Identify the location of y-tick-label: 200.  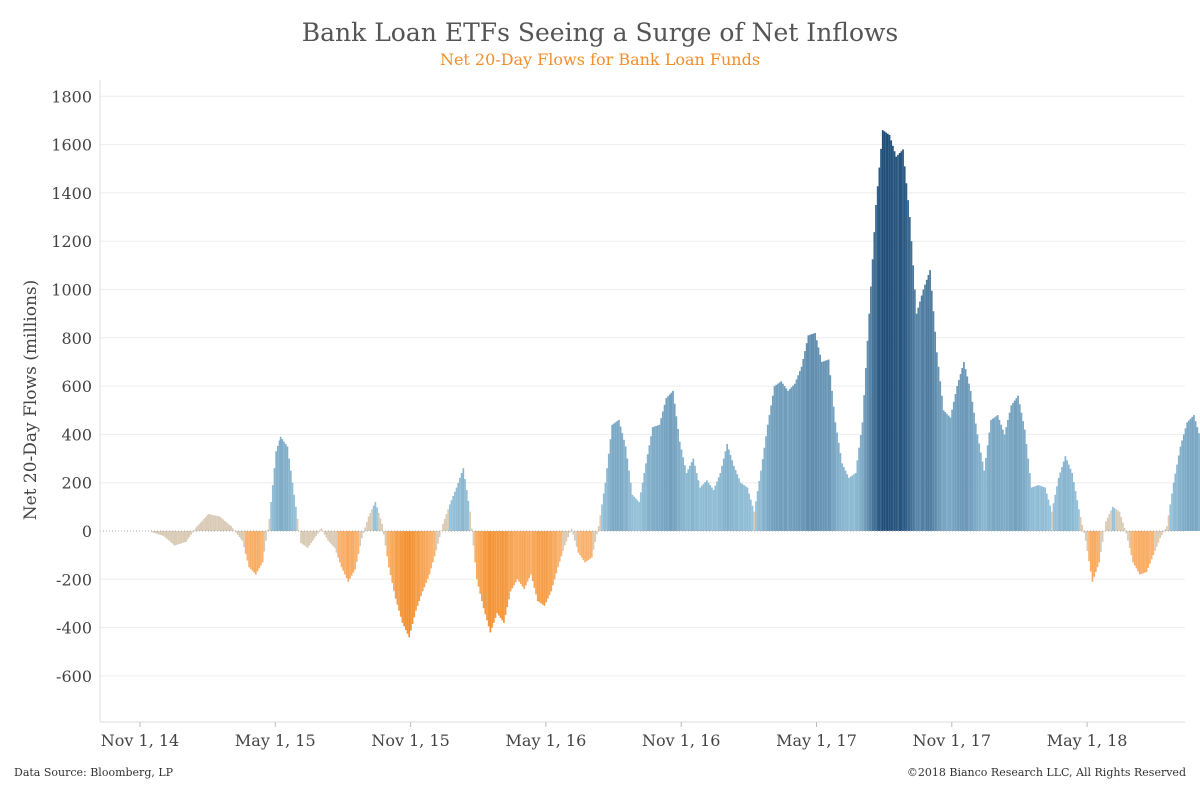
(76, 483).